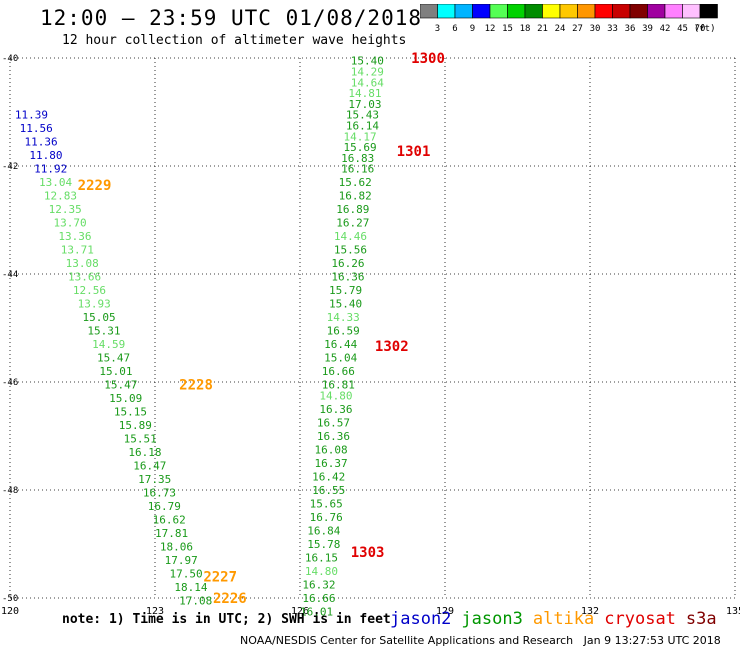 The image size is (740, 650). I want to click on lat-tick-label: -50, so click(10, 599).